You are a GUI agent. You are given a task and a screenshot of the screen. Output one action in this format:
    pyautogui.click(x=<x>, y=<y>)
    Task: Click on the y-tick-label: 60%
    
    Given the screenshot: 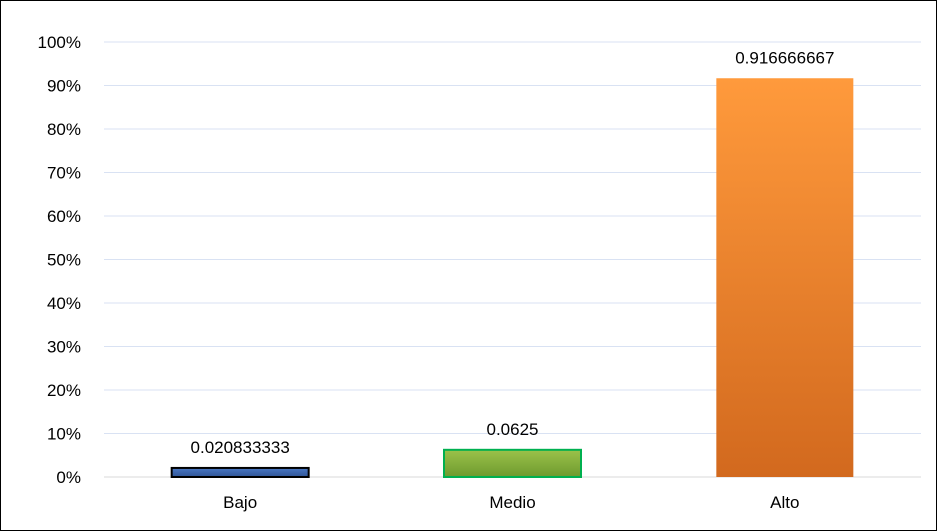 What is the action you would take?
    pyautogui.click(x=64, y=216)
    